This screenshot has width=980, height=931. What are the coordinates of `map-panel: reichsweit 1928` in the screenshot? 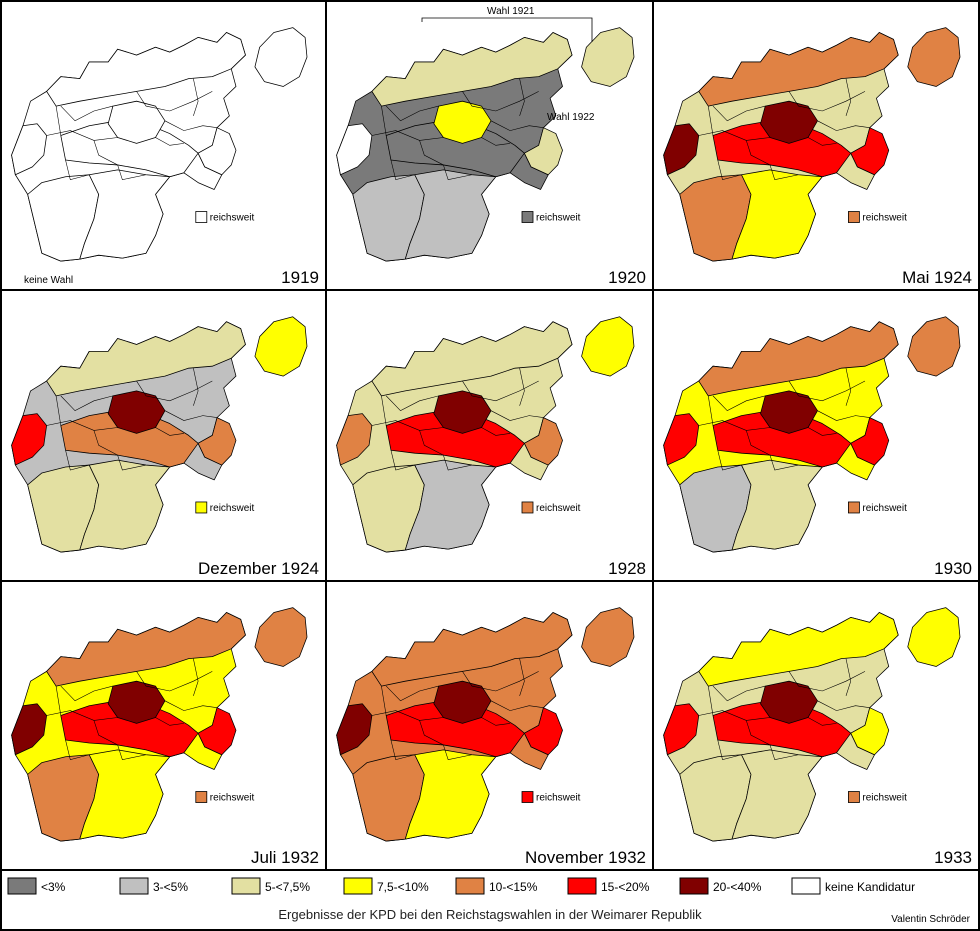 It's located at (489, 435).